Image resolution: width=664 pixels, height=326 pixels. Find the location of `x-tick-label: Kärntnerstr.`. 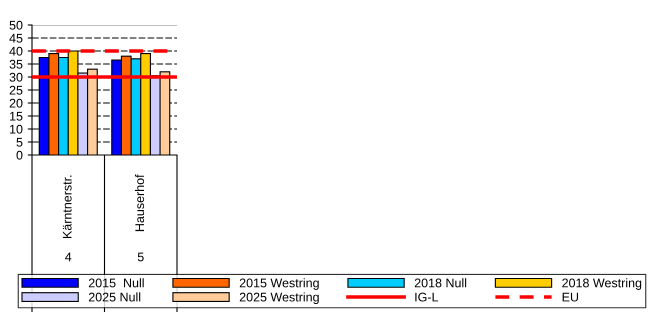

x-tick-label: Kärntnerstr. is located at coordinates (67, 207).